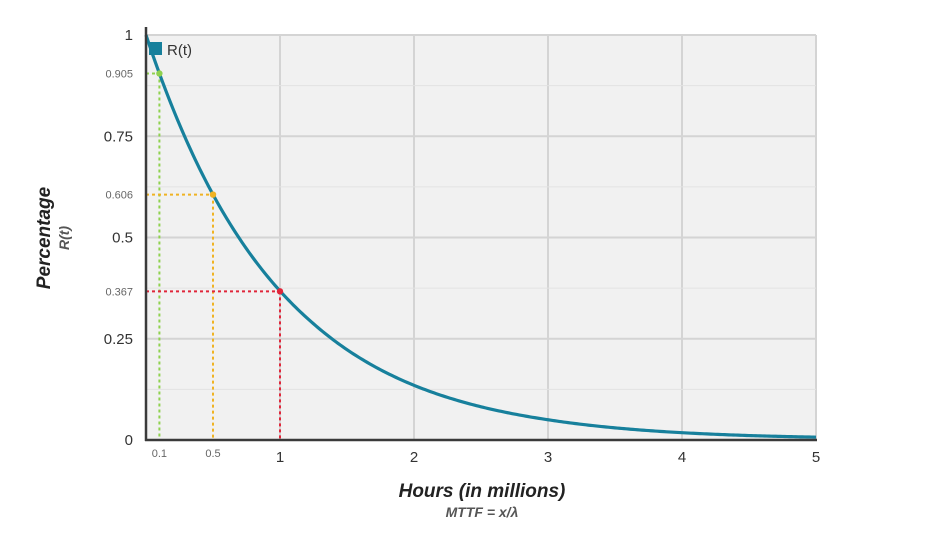 The image size is (925, 540). I want to click on y-tick-label: 0.25, so click(118, 339).